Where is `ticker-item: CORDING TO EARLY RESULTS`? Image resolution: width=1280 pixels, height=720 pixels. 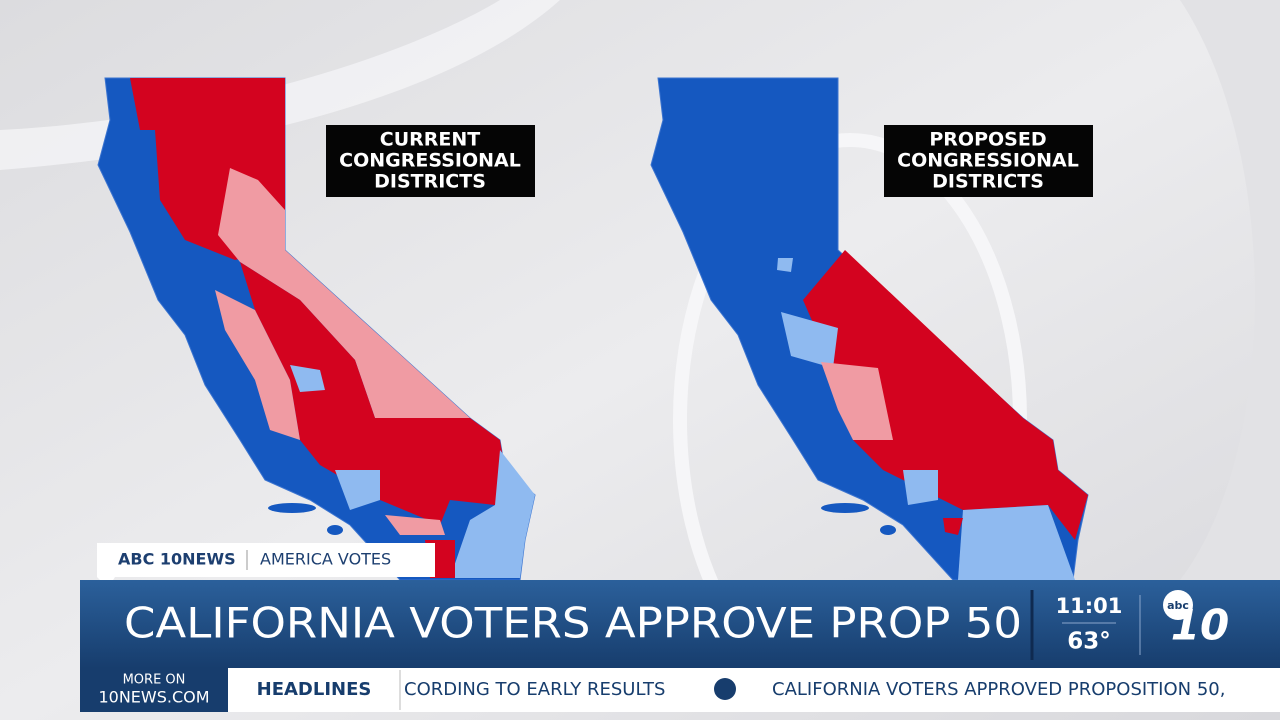
ticker-item: CORDING TO EARLY RESULTS is located at coordinates (534, 689).